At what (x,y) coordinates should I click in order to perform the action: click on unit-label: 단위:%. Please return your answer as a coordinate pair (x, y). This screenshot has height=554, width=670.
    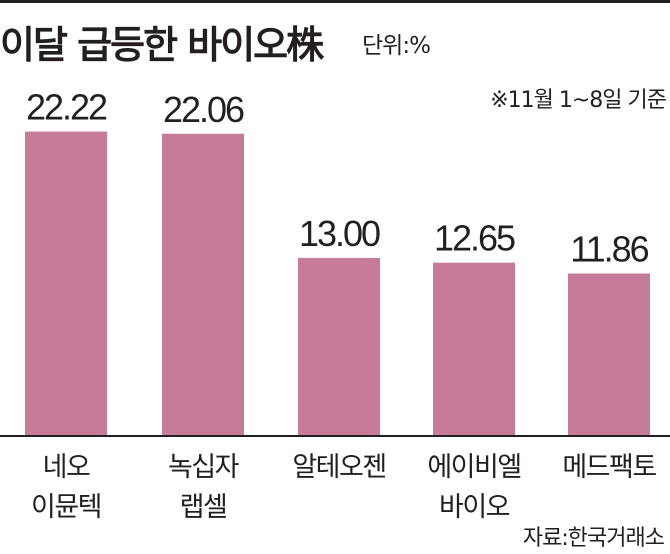
    Looking at the image, I should click on (396, 46).